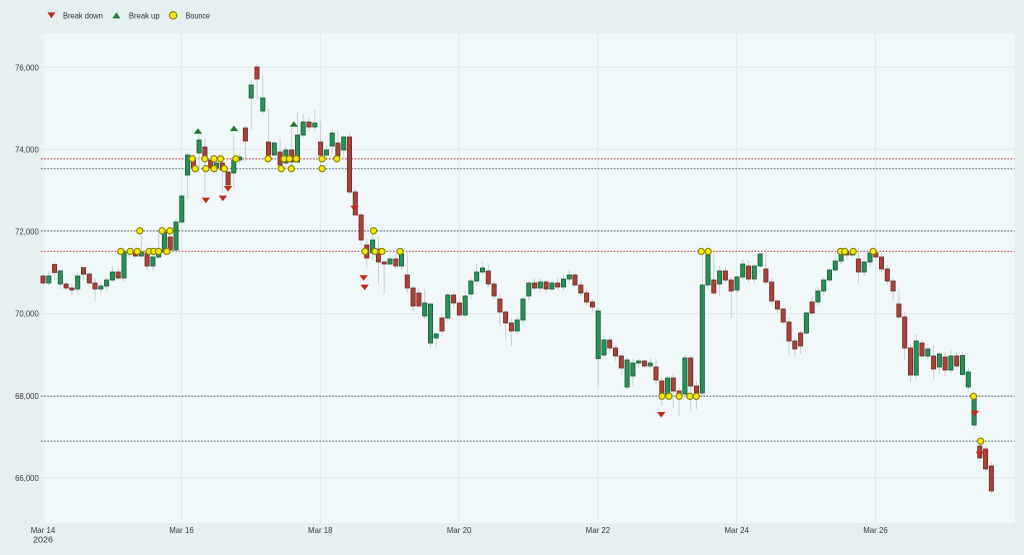 Image resolution: width=1024 pixels, height=555 pixels. I want to click on svg-text: Mar 26, so click(875, 530).